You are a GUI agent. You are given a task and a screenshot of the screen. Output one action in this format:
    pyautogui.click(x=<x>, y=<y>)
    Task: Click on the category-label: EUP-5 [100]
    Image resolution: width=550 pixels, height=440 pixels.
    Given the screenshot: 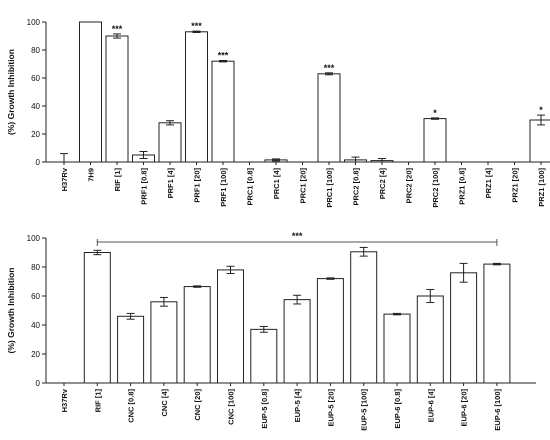 What is the action you would take?
    pyautogui.click(x=364, y=410)
    